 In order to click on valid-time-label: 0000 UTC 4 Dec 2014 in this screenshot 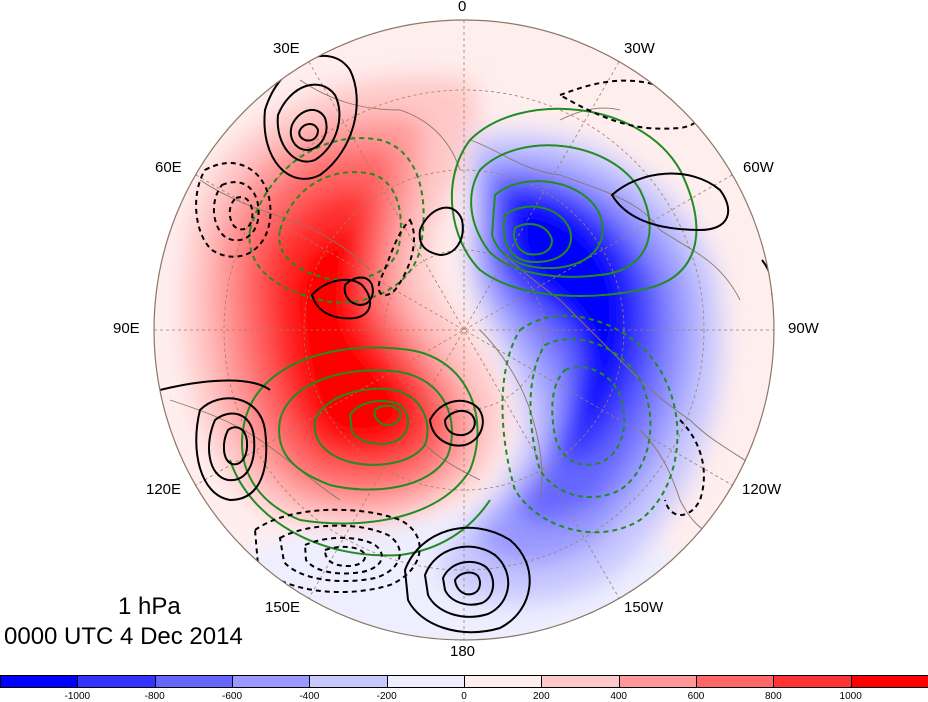, I will do `click(123, 636)`.